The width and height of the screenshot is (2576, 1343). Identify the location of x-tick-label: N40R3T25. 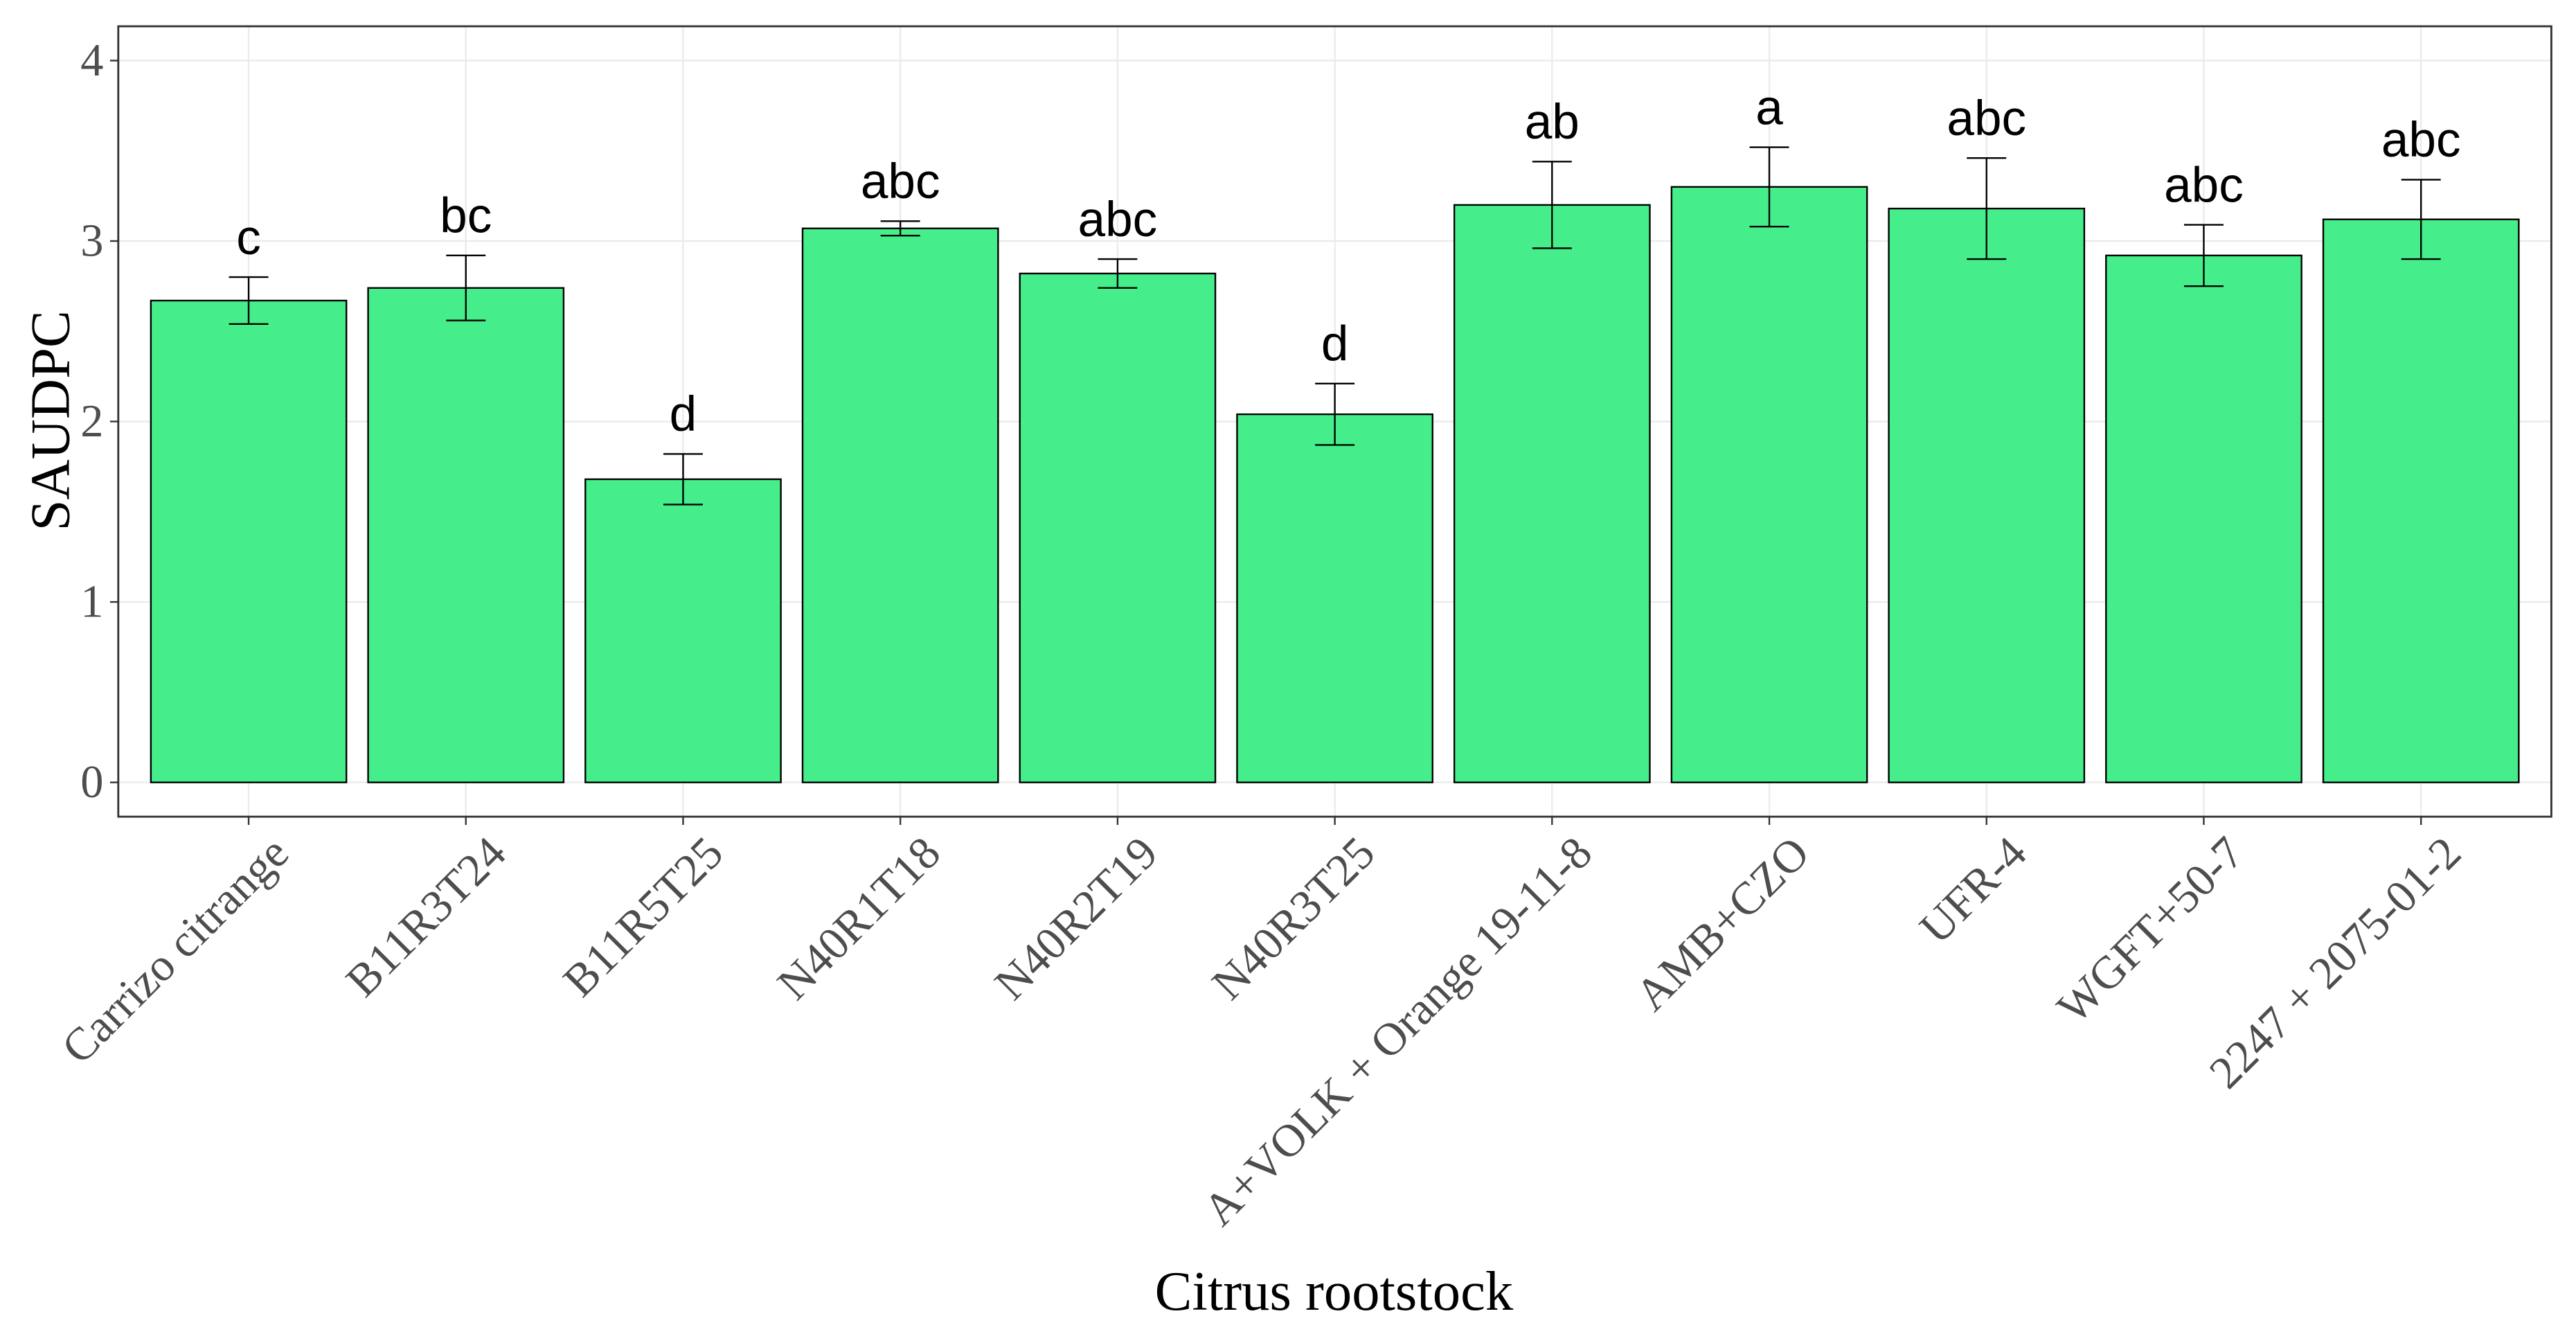
(1294, 919).